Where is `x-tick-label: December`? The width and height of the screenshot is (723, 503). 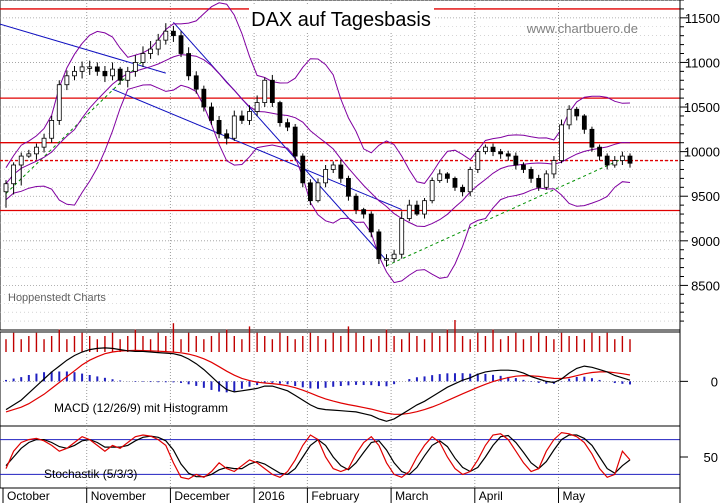 x-tick-label: December is located at coordinates (201, 496).